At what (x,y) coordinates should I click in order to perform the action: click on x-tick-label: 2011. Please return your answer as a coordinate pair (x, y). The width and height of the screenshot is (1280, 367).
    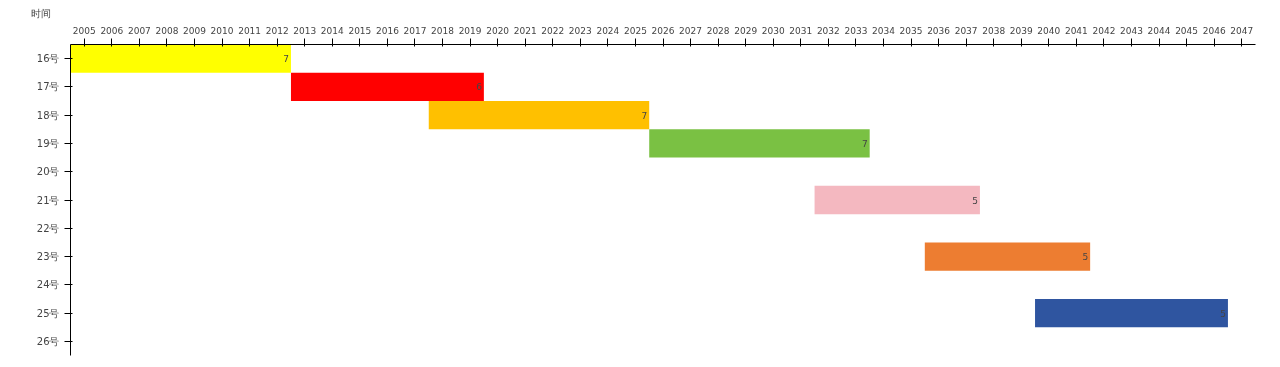
    Looking at the image, I should click on (250, 30).